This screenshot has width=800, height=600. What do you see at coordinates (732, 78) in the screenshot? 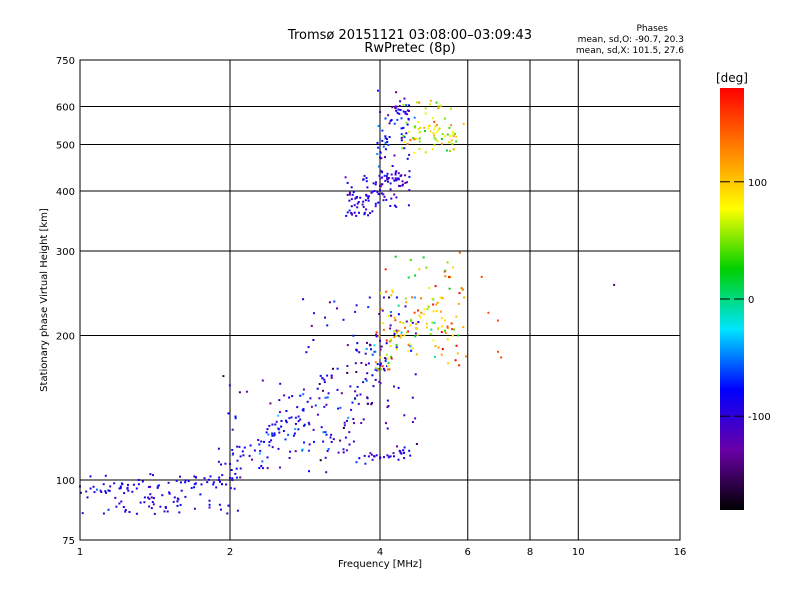
I see `colorbar-unit-label: [deg]` at bounding box center [732, 78].